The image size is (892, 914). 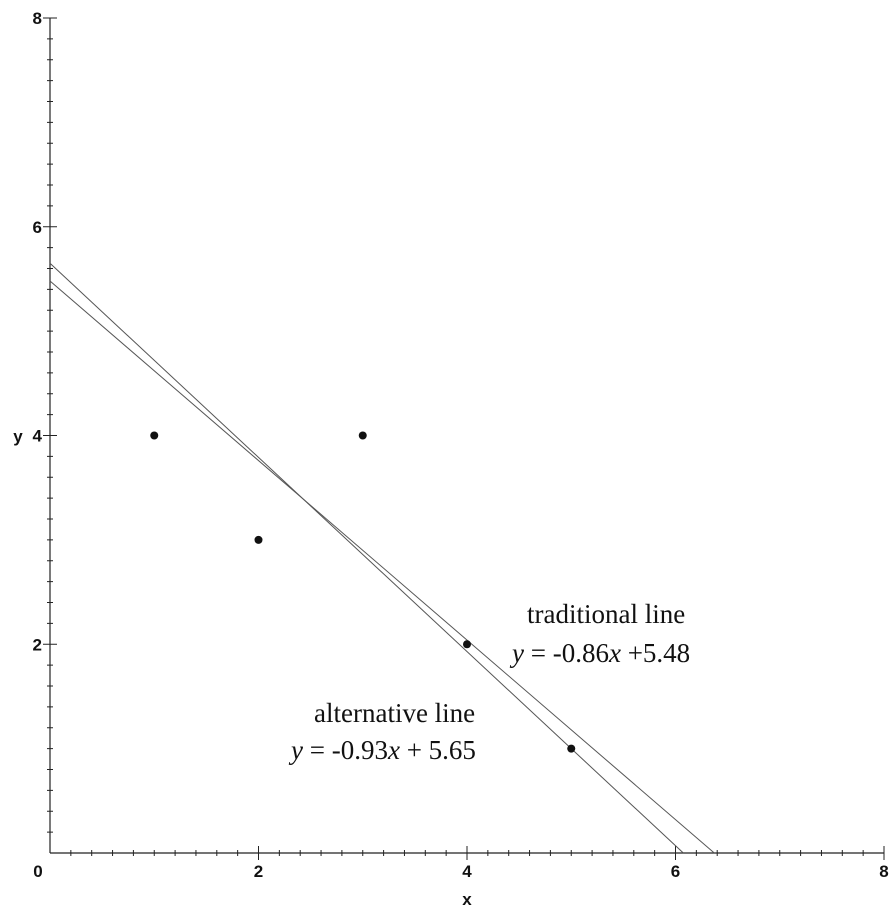 What do you see at coordinates (467, 899) in the screenshot?
I see `x-axis-label: x` at bounding box center [467, 899].